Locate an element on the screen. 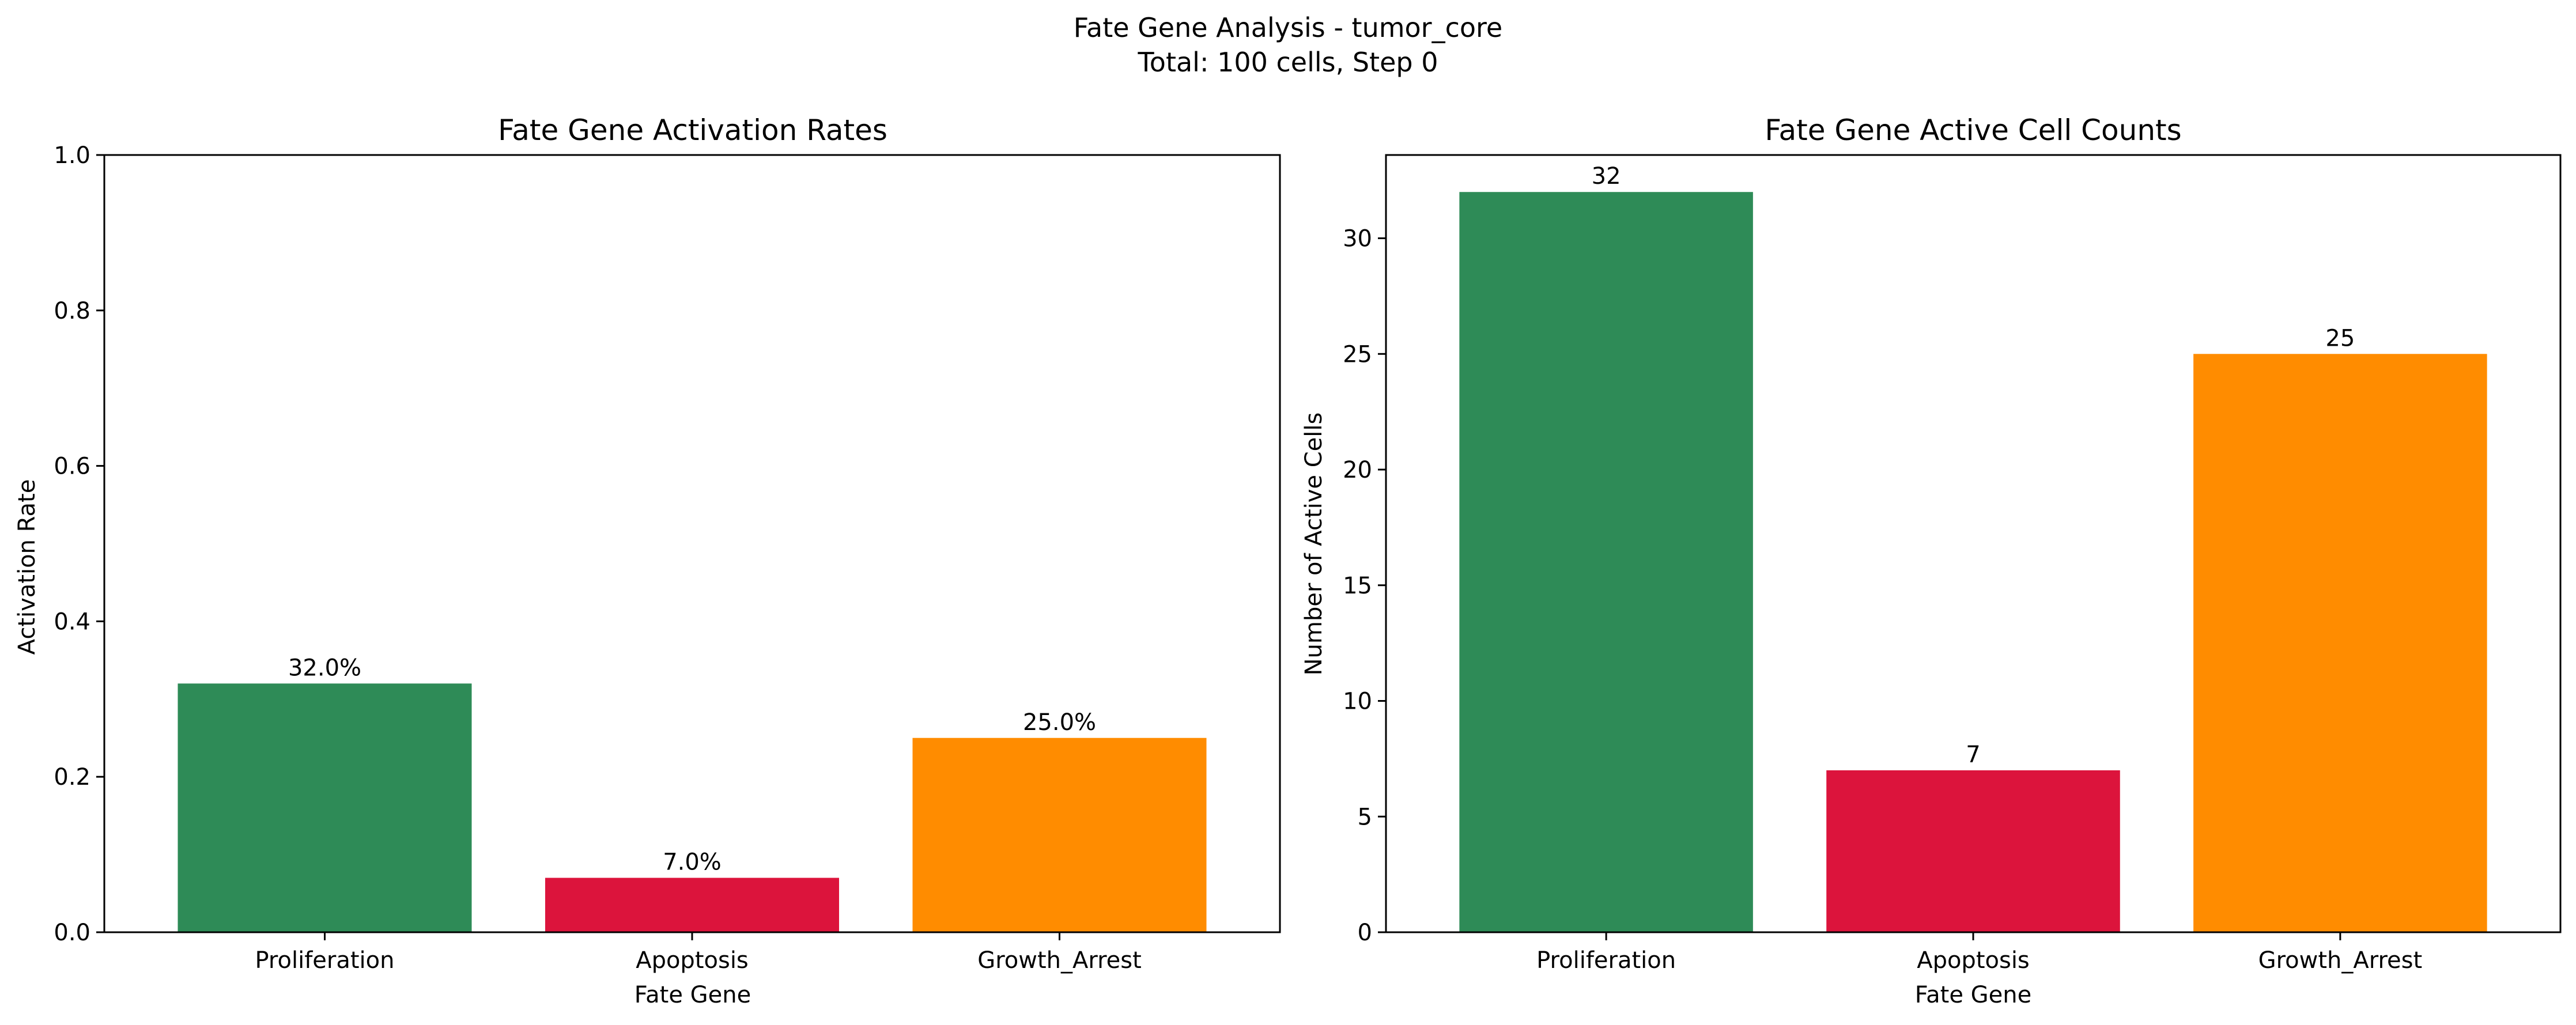 The image size is (2576, 1025). activation-rates-xtick-label-growth-arrest: Growth_Arrest is located at coordinates (1059, 960).